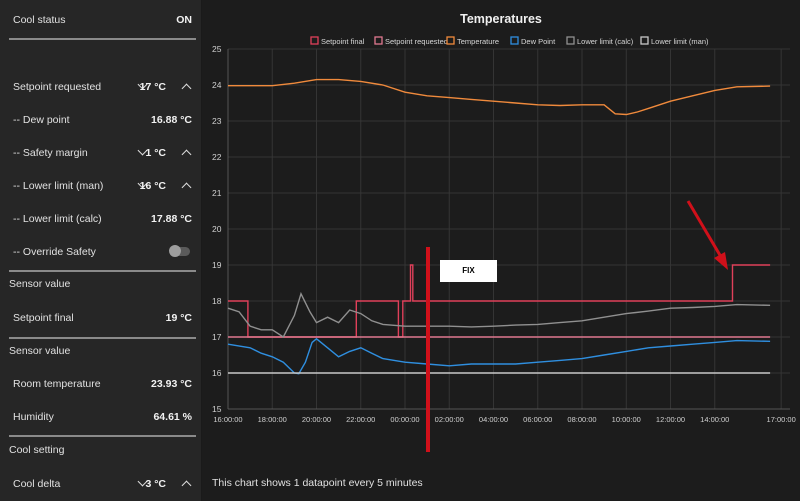  Describe the element at coordinates (781, 419) in the screenshot. I see `x-tick-label: 17:00:00` at that location.